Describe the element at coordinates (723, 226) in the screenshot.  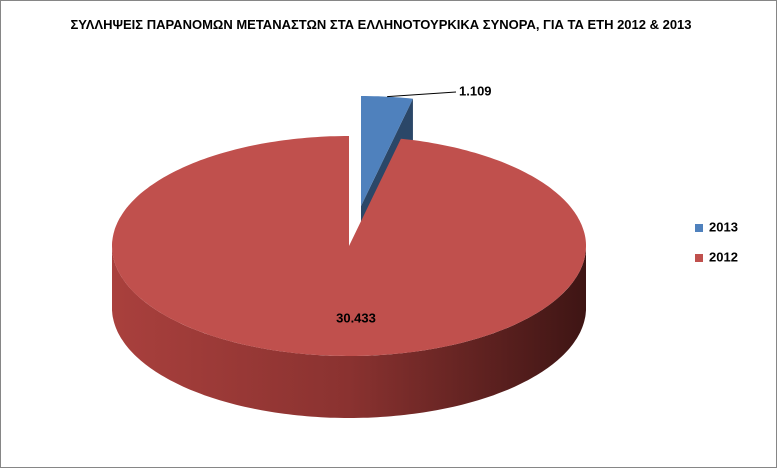
I see `legend-label: 2013` at that location.